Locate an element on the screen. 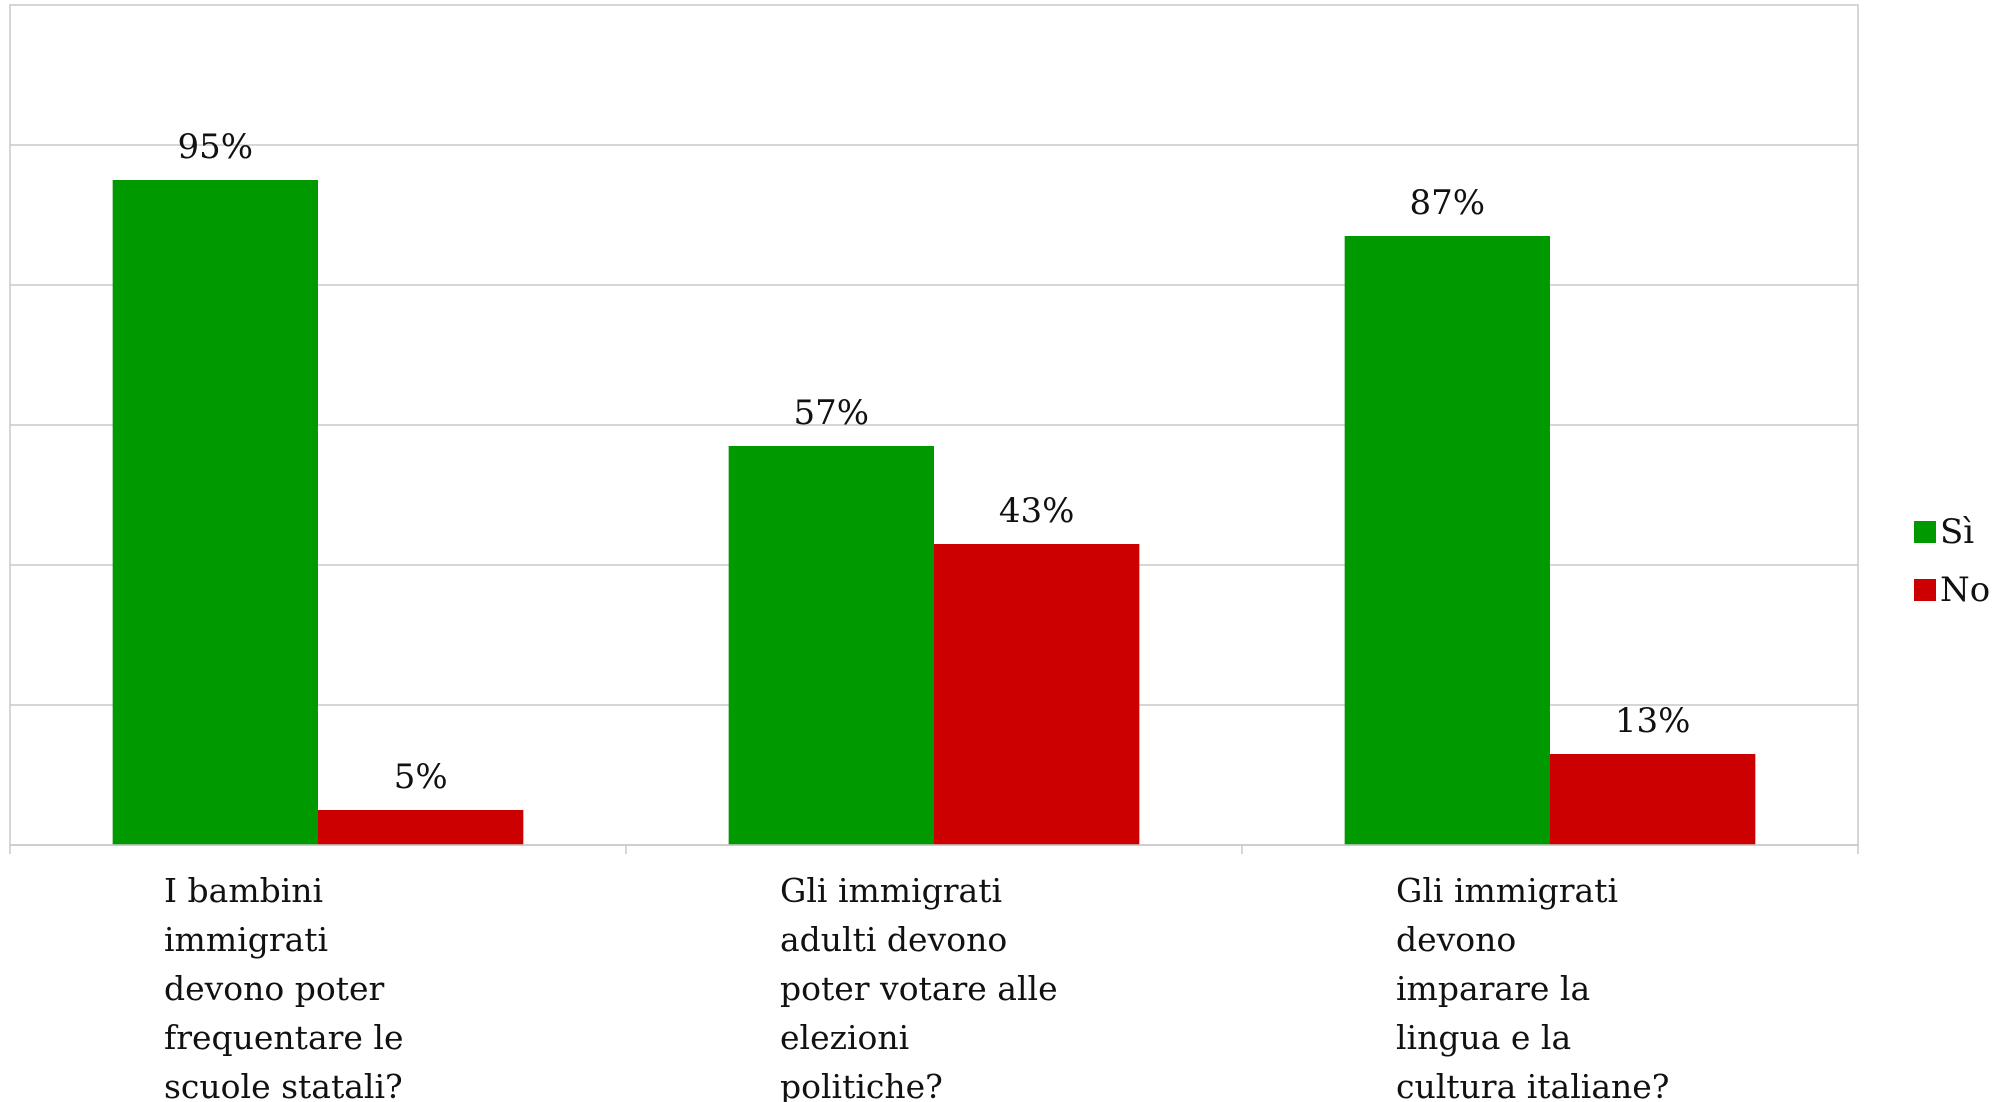 The image size is (2001, 1102). category-label-line: immigrati is located at coordinates (246, 939).